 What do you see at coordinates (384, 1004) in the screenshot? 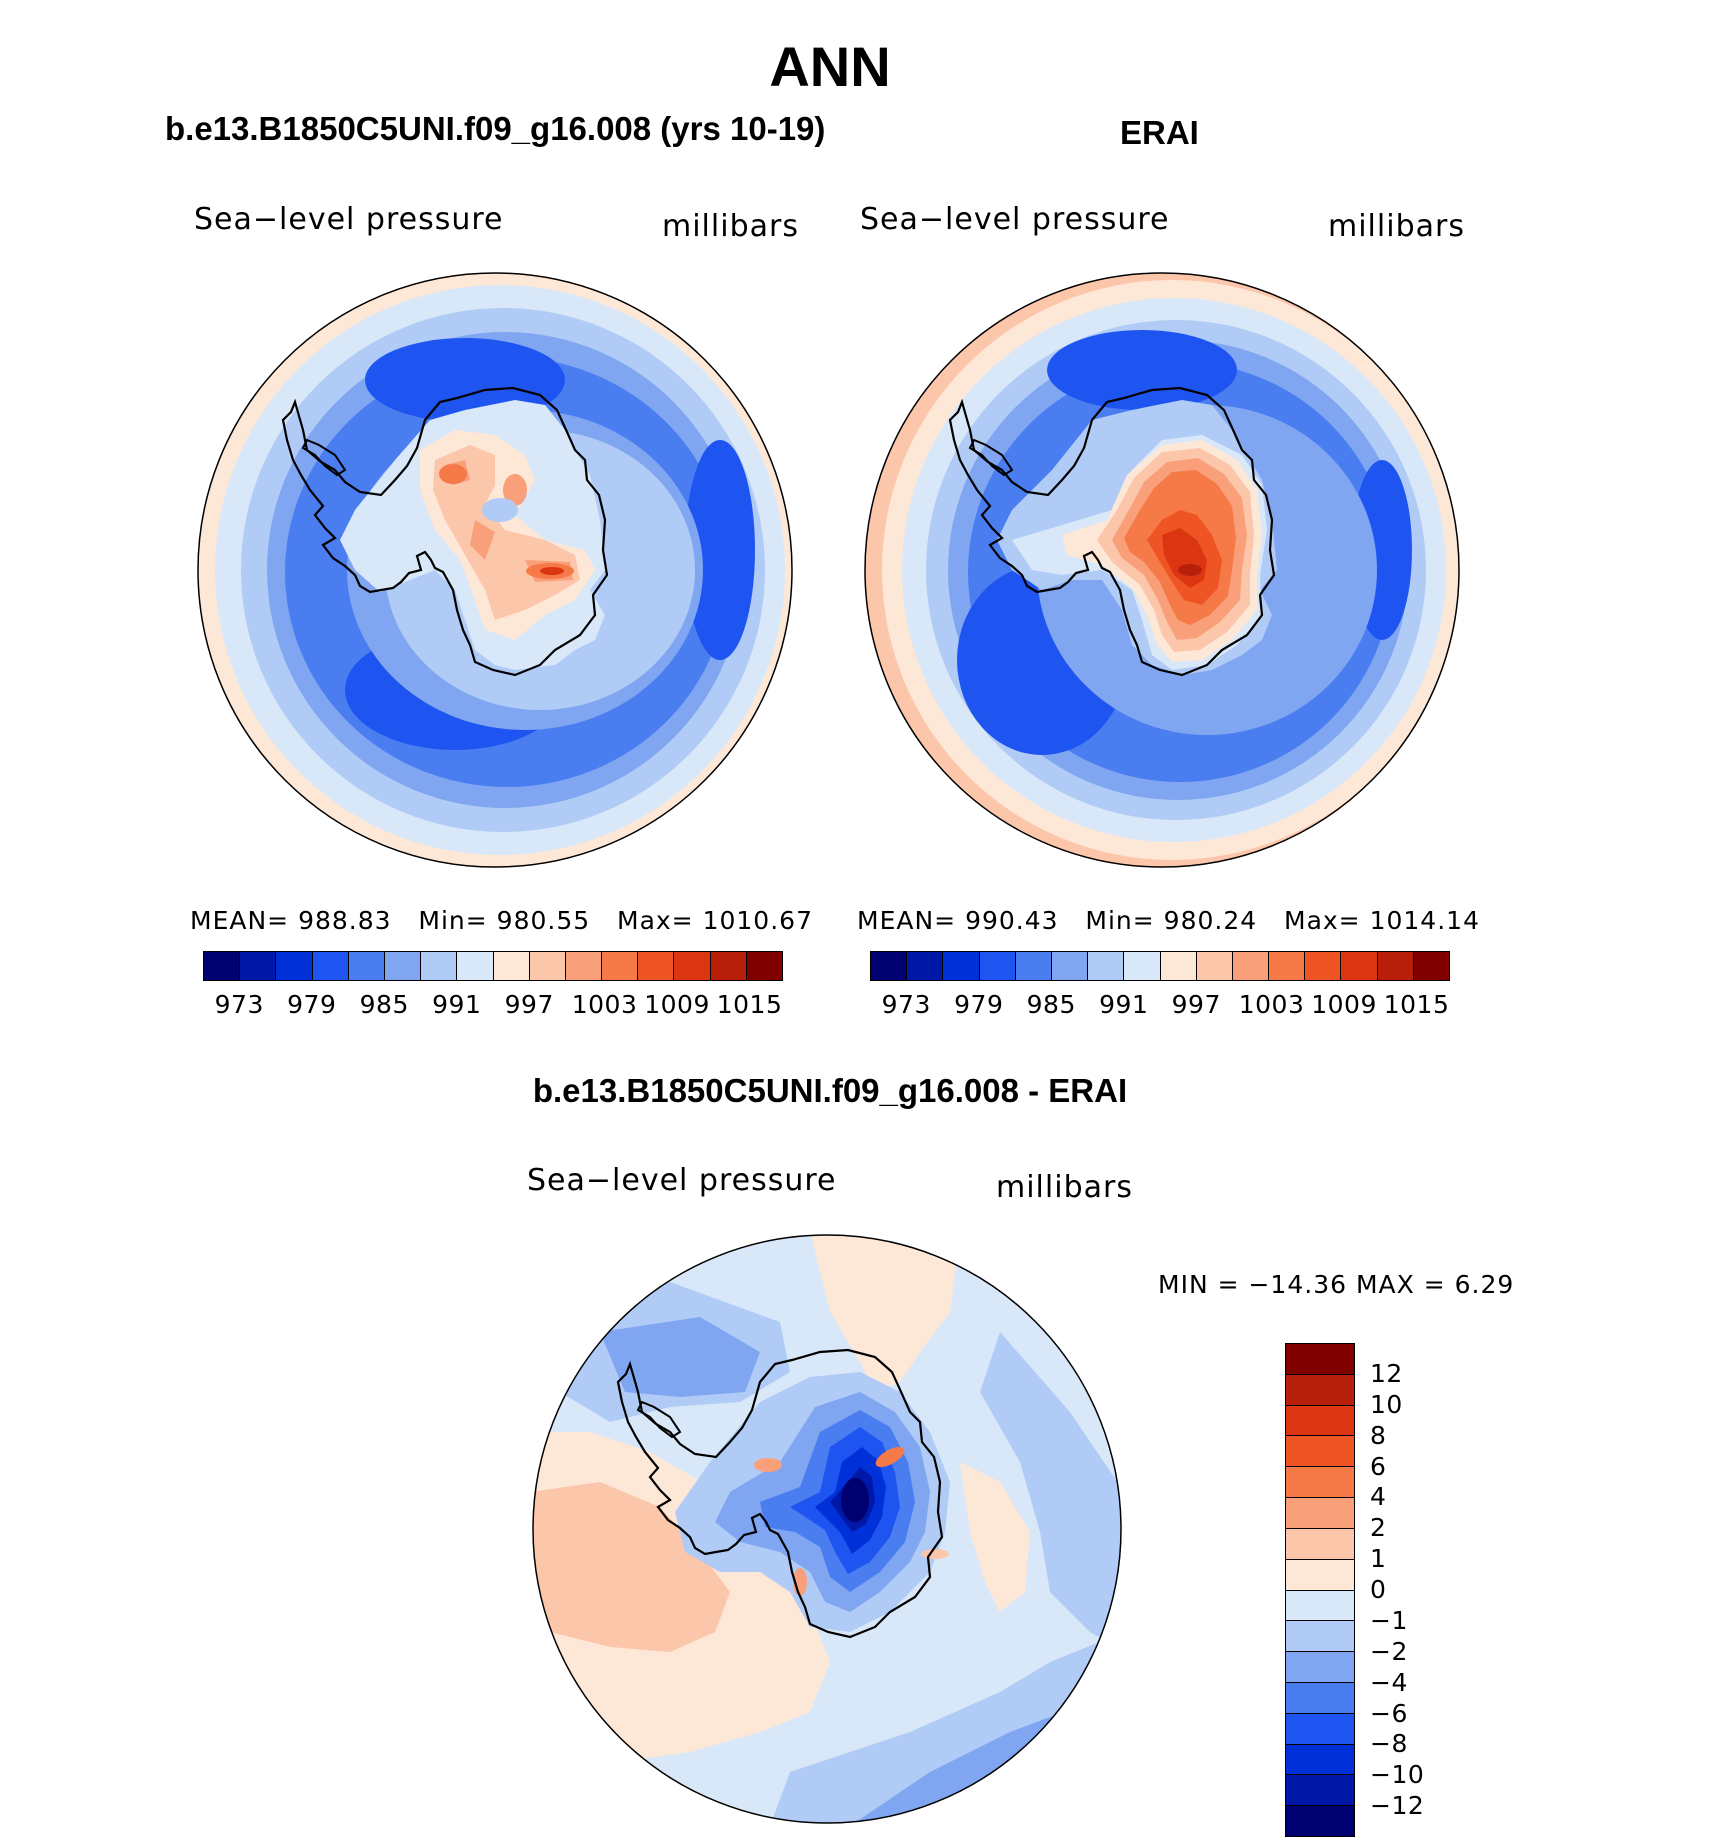
I see `panel1-colorbar-tick-label: 985` at bounding box center [384, 1004].